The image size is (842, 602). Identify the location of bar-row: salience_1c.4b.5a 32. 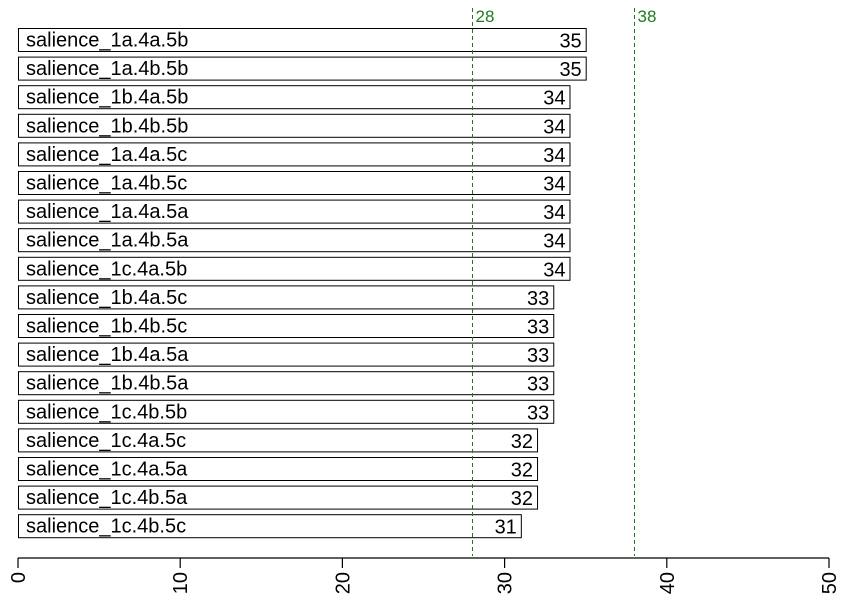
(278, 497).